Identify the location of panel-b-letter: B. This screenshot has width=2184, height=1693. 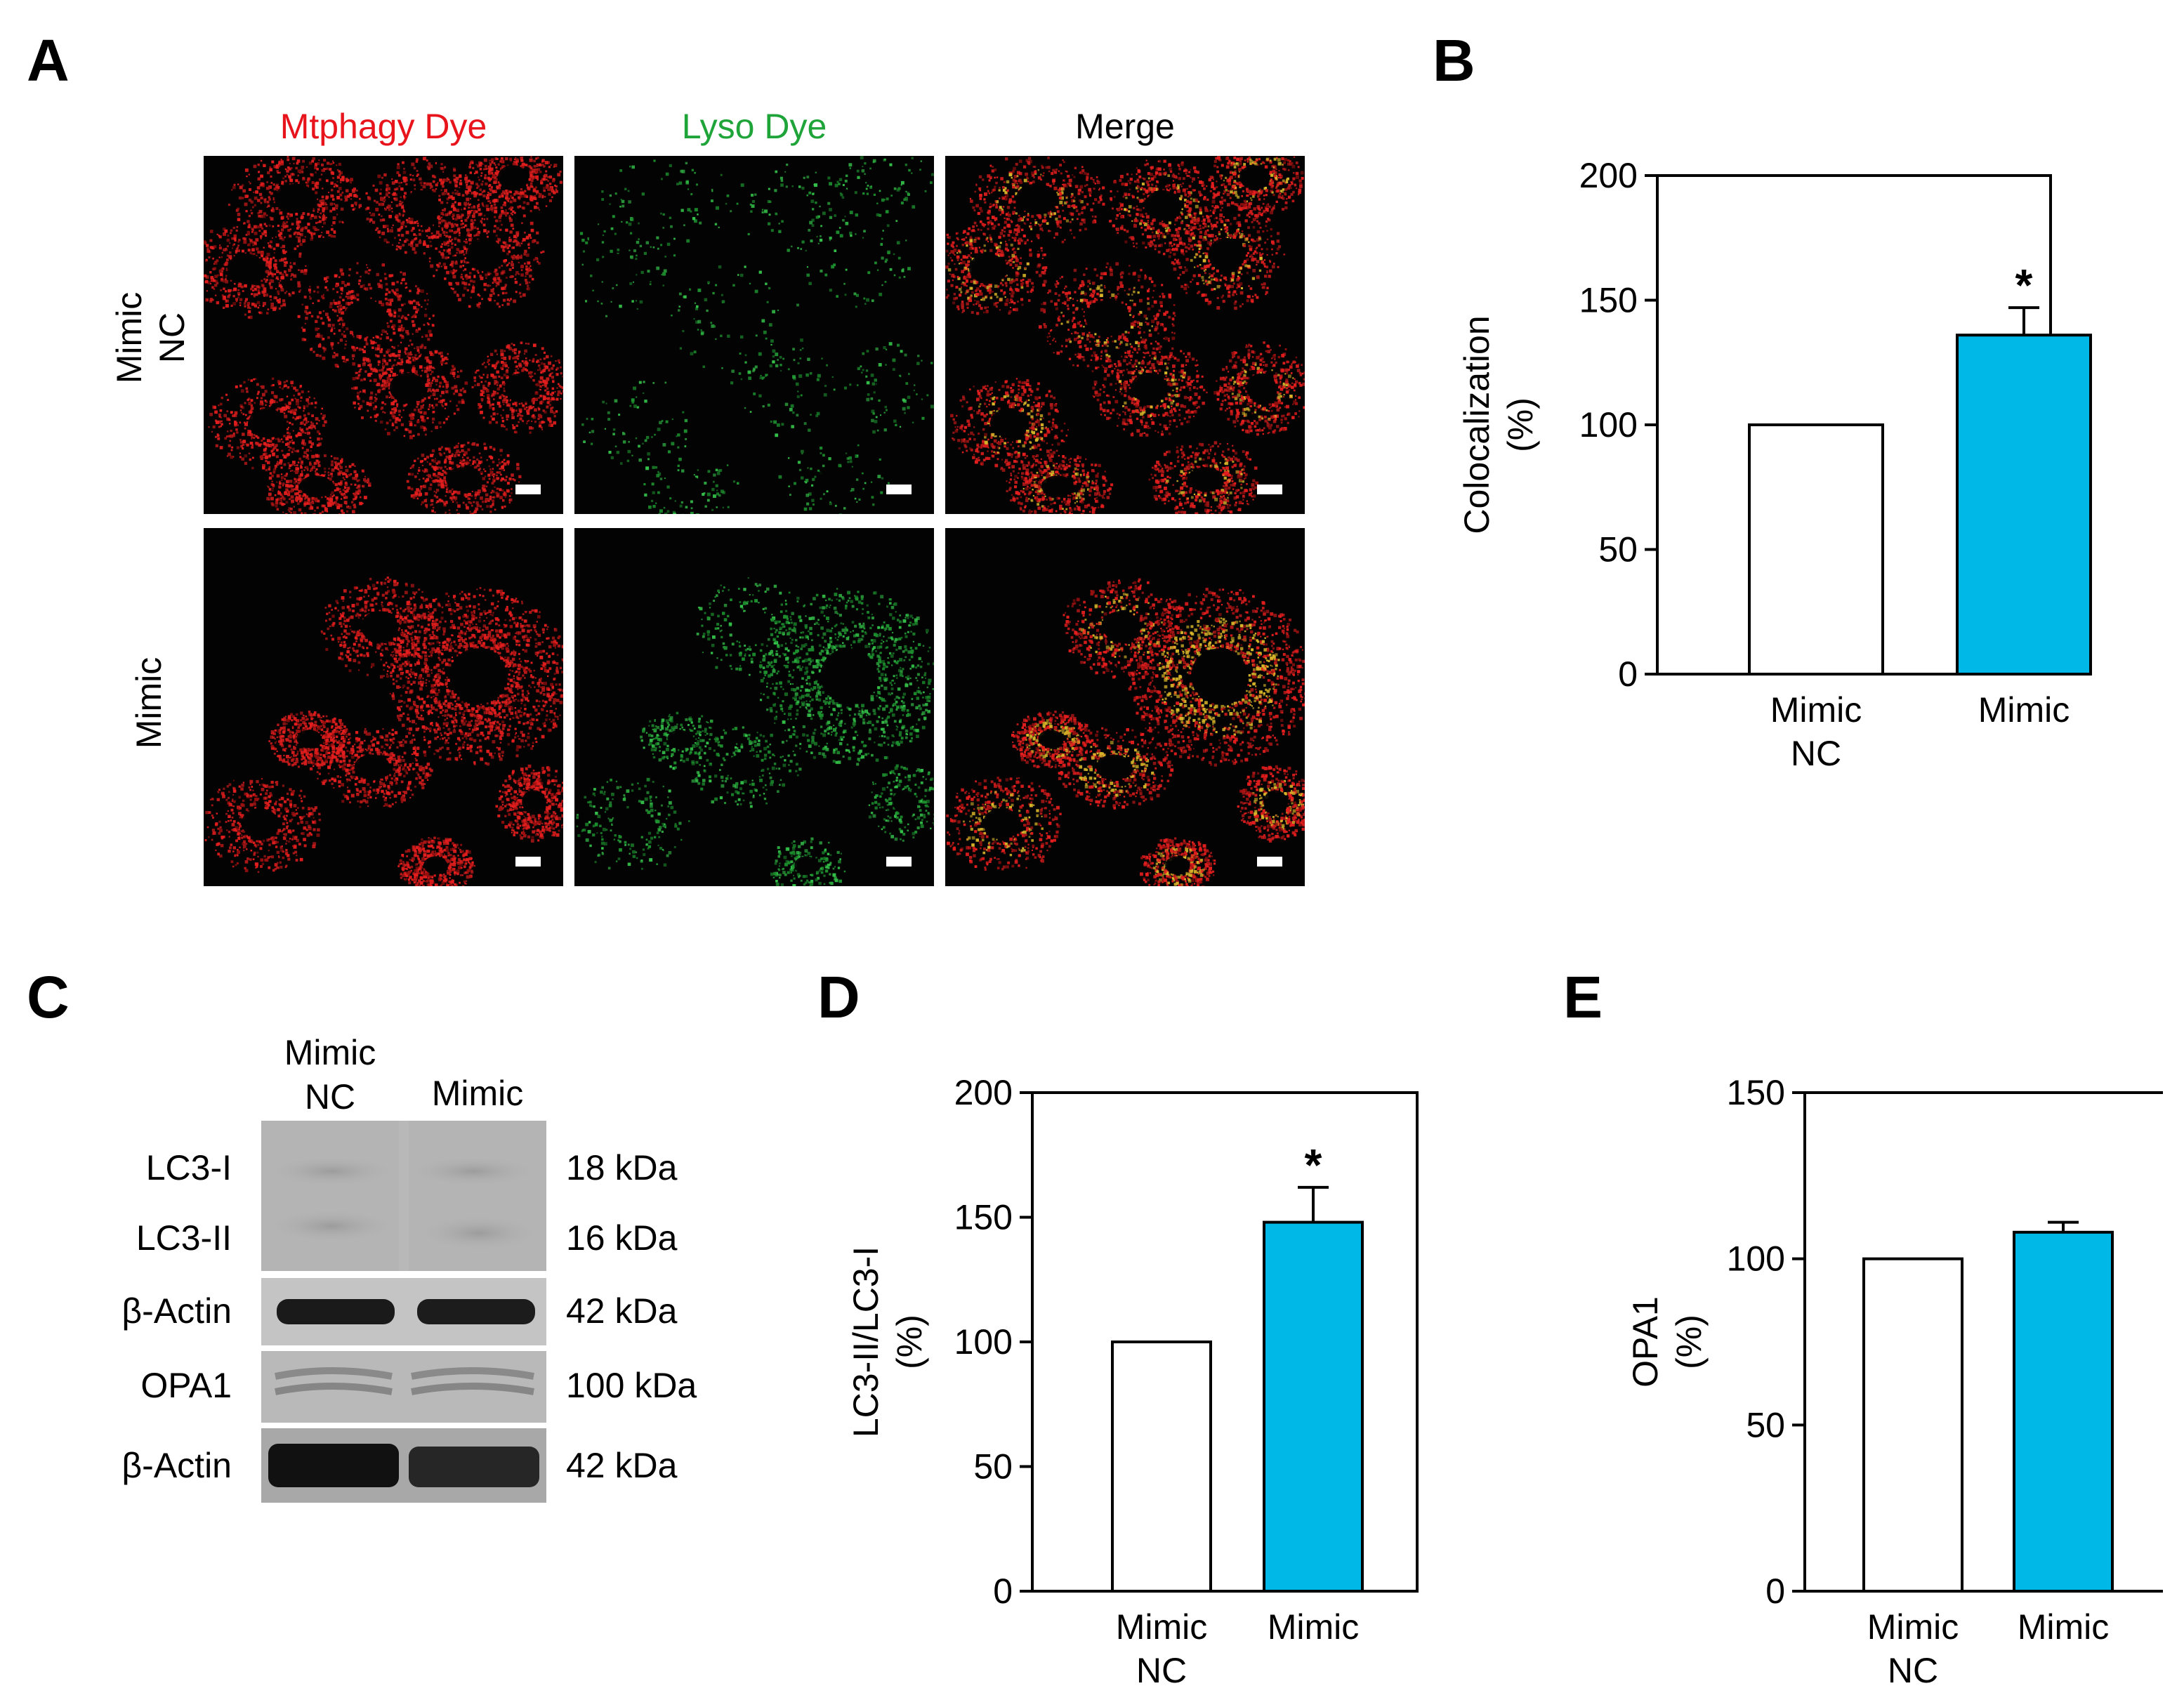
(1454, 60).